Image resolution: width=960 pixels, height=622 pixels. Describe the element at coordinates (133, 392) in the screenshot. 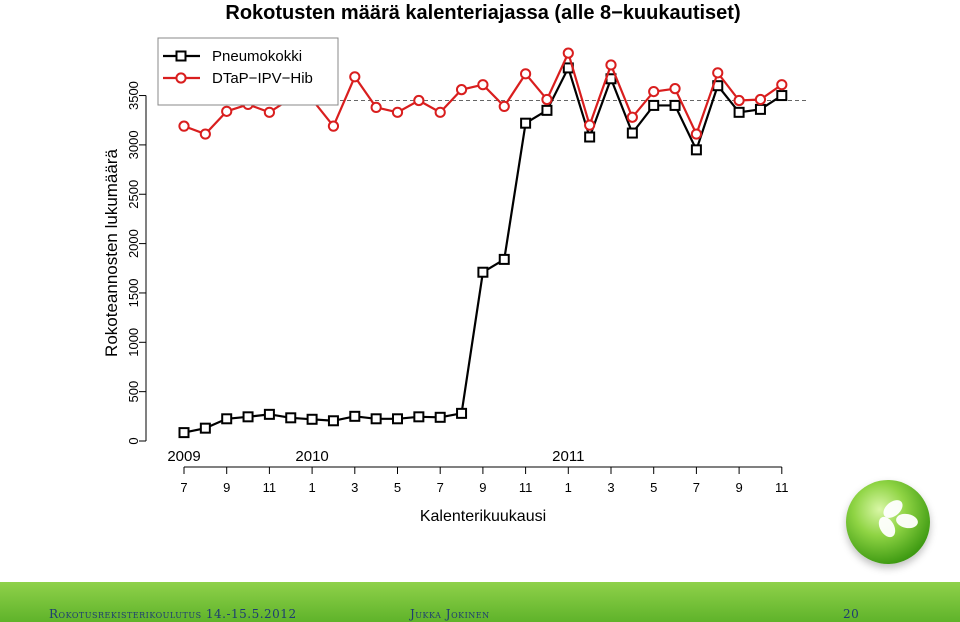

I see `y-tick-label: 500` at that location.